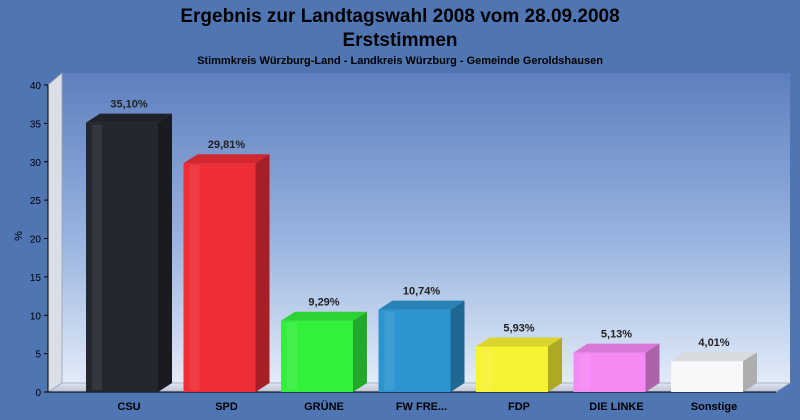 The width and height of the screenshot is (800, 420). Describe the element at coordinates (36, 240) in the screenshot. I see `y-tick-label: 20` at that location.